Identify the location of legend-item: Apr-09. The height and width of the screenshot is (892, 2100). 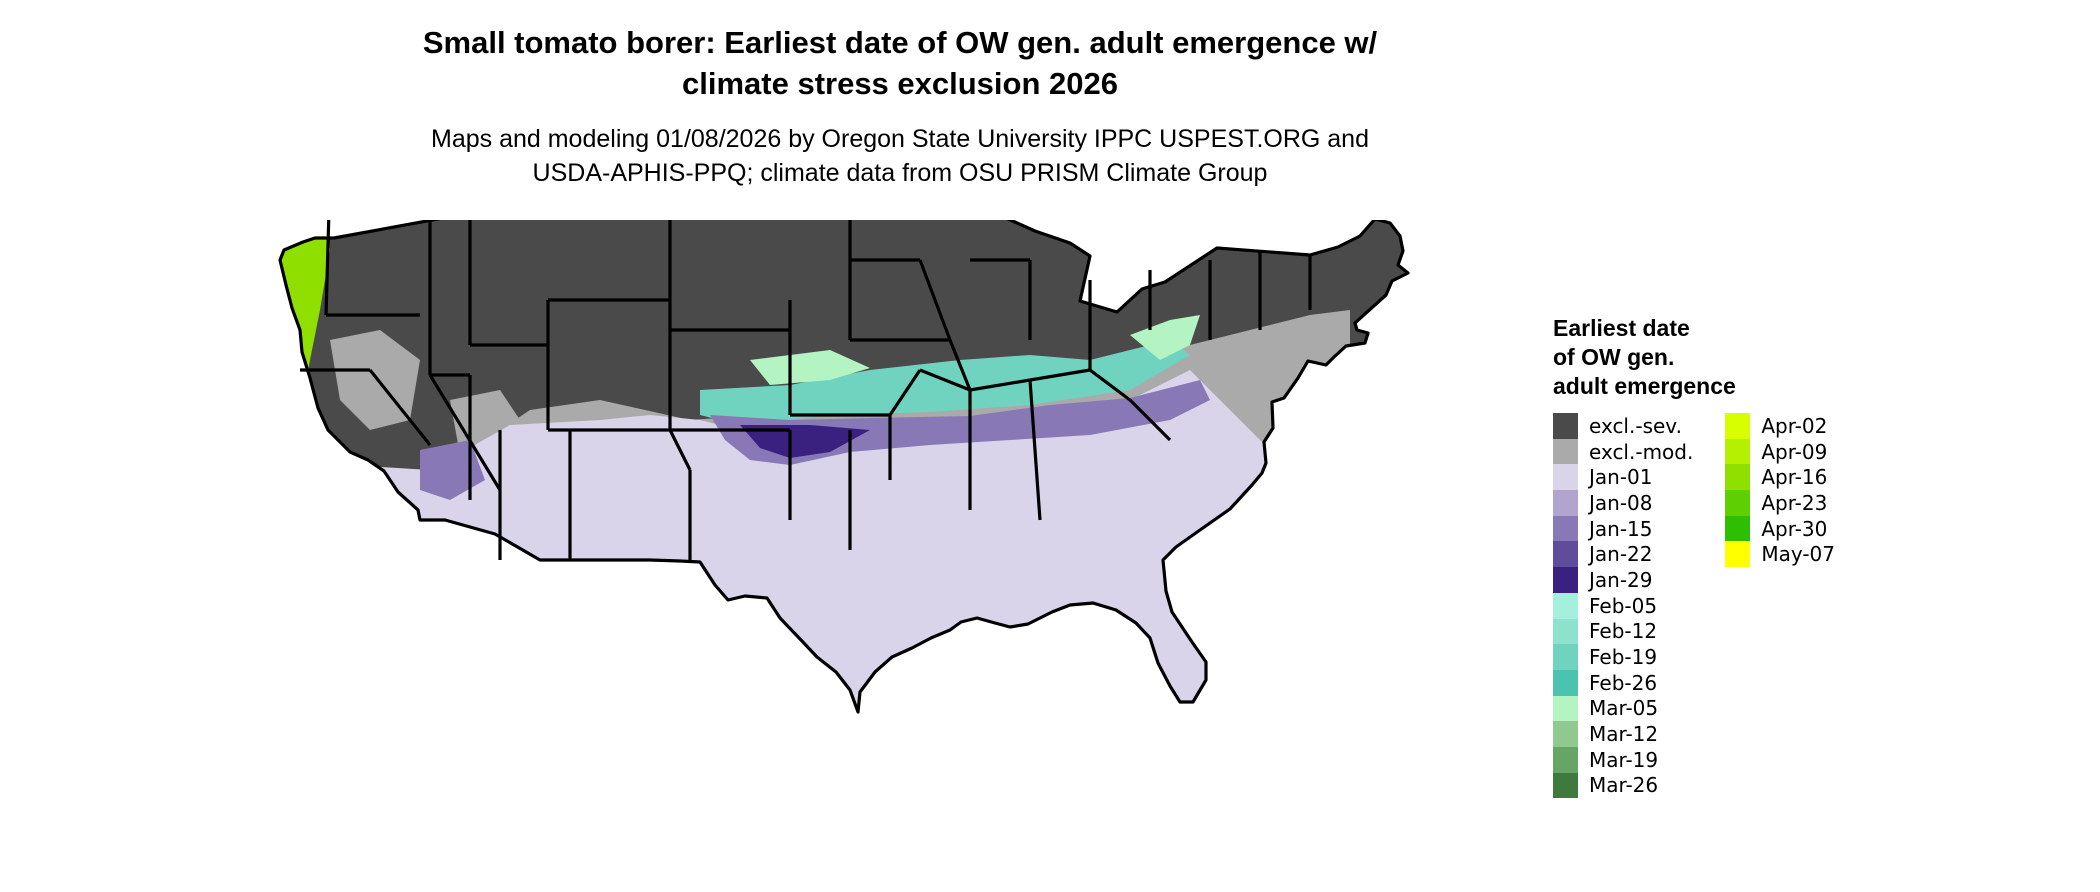
(1780, 451).